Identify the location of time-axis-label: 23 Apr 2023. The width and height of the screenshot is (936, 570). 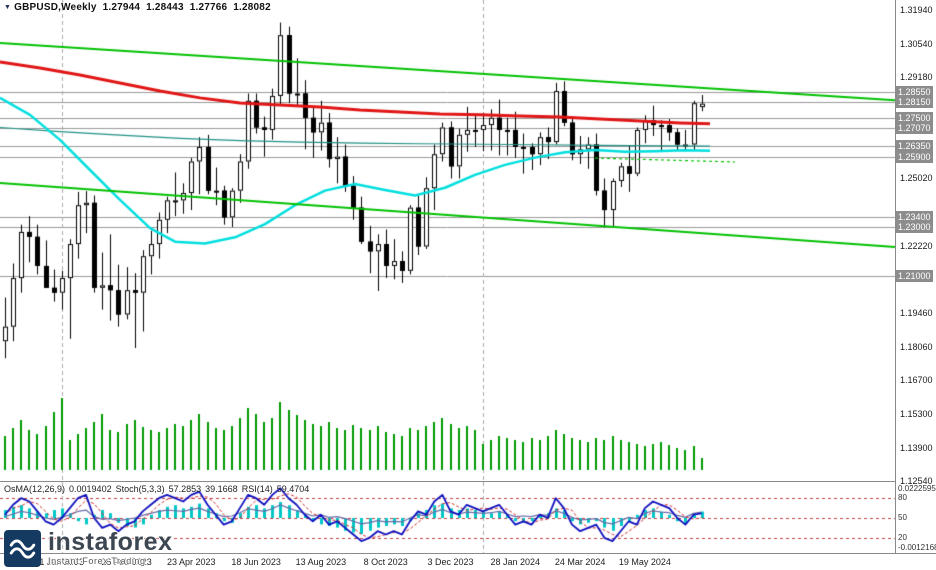
(191, 562).